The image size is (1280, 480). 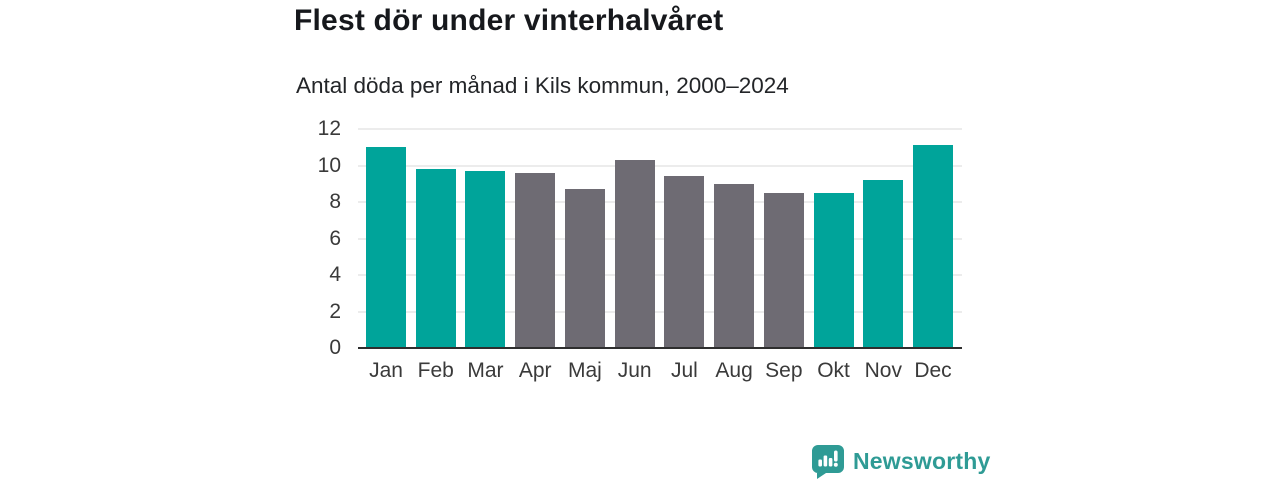 What do you see at coordinates (833, 270) in the screenshot?
I see `bar-okt` at bounding box center [833, 270].